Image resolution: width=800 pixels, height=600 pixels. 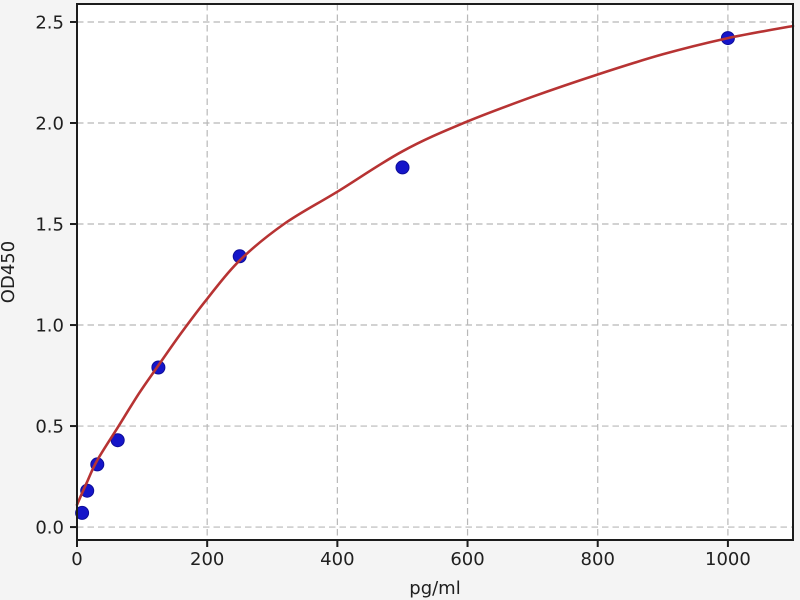 I want to click on x-axis-label: pg/ml, so click(x=434, y=588).